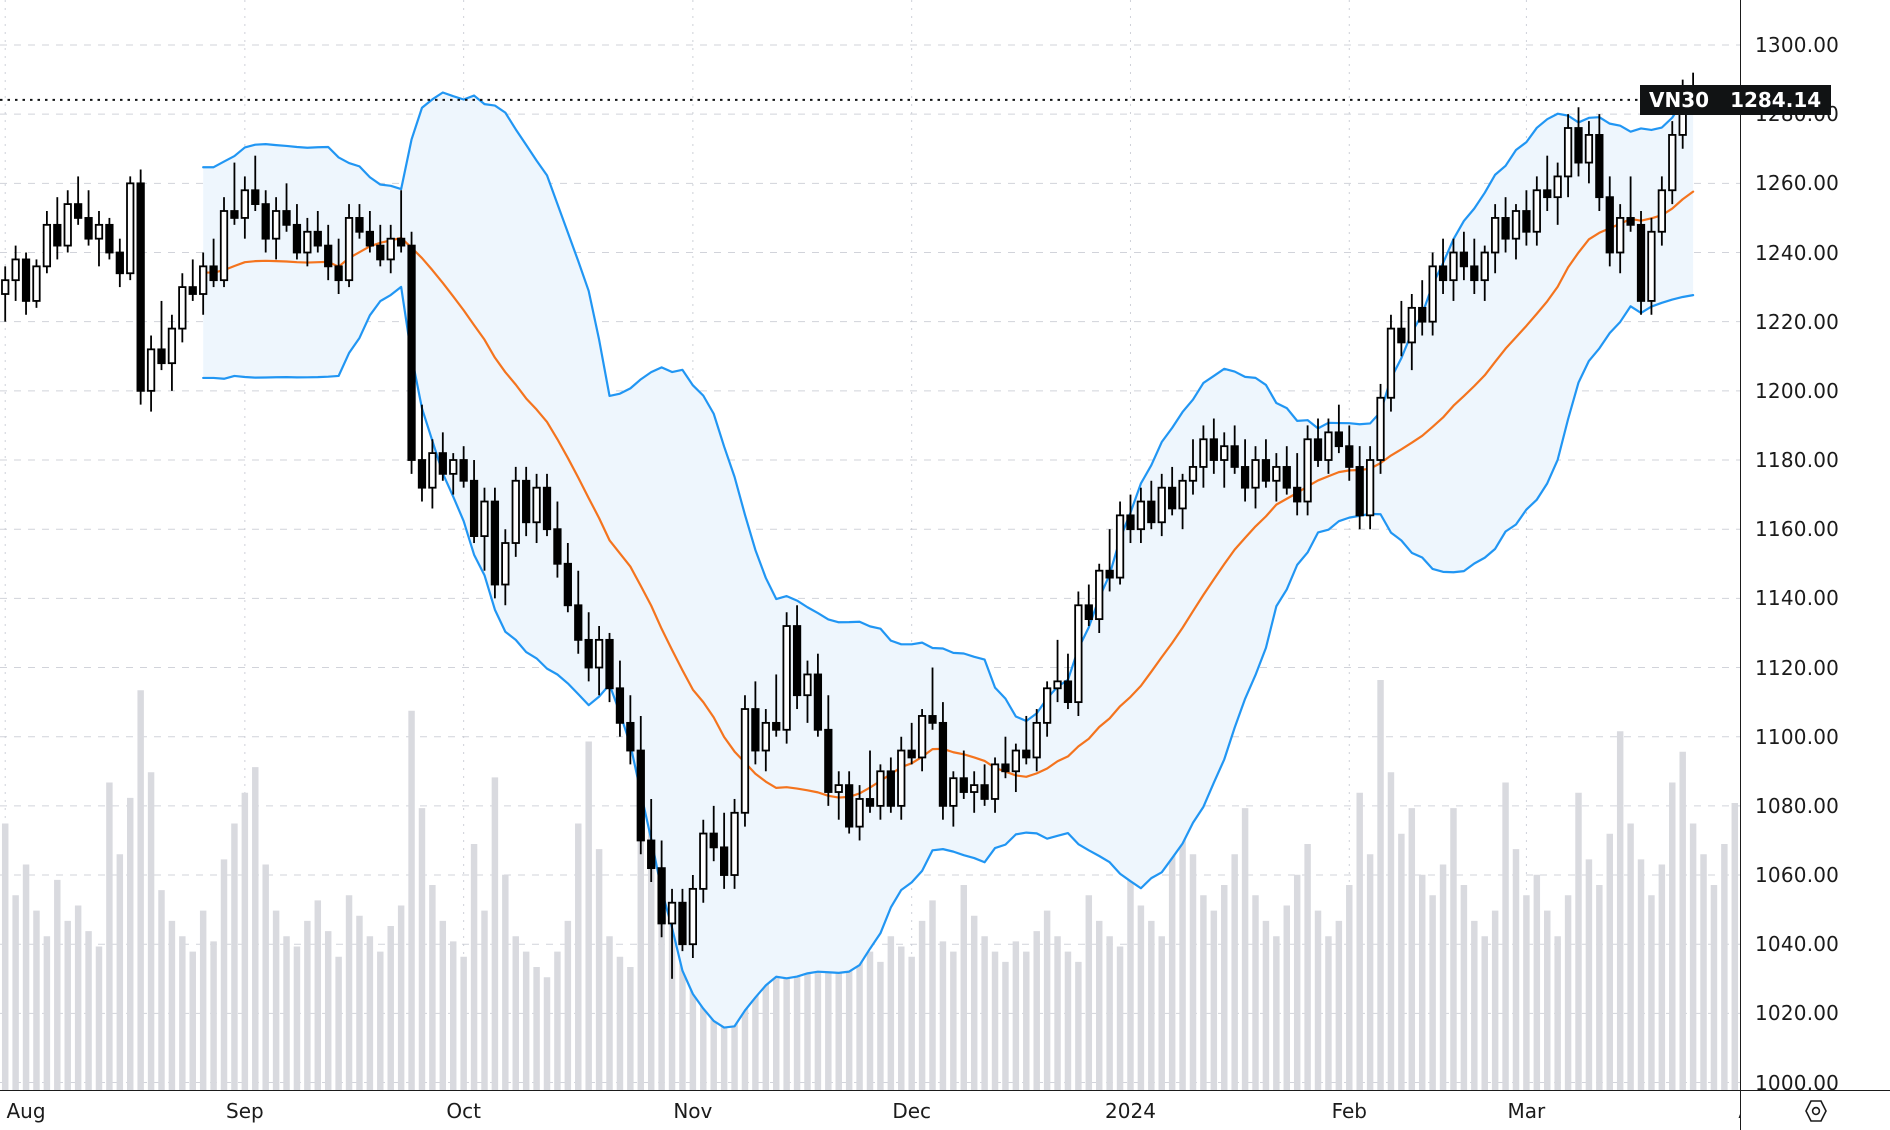 This screenshot has height=1130, width=1890. What do you see at coordinates (1797, 529) in the screenshot?
I see `price-axis-tick: 1160.00` at bounding box center [1797, 529].